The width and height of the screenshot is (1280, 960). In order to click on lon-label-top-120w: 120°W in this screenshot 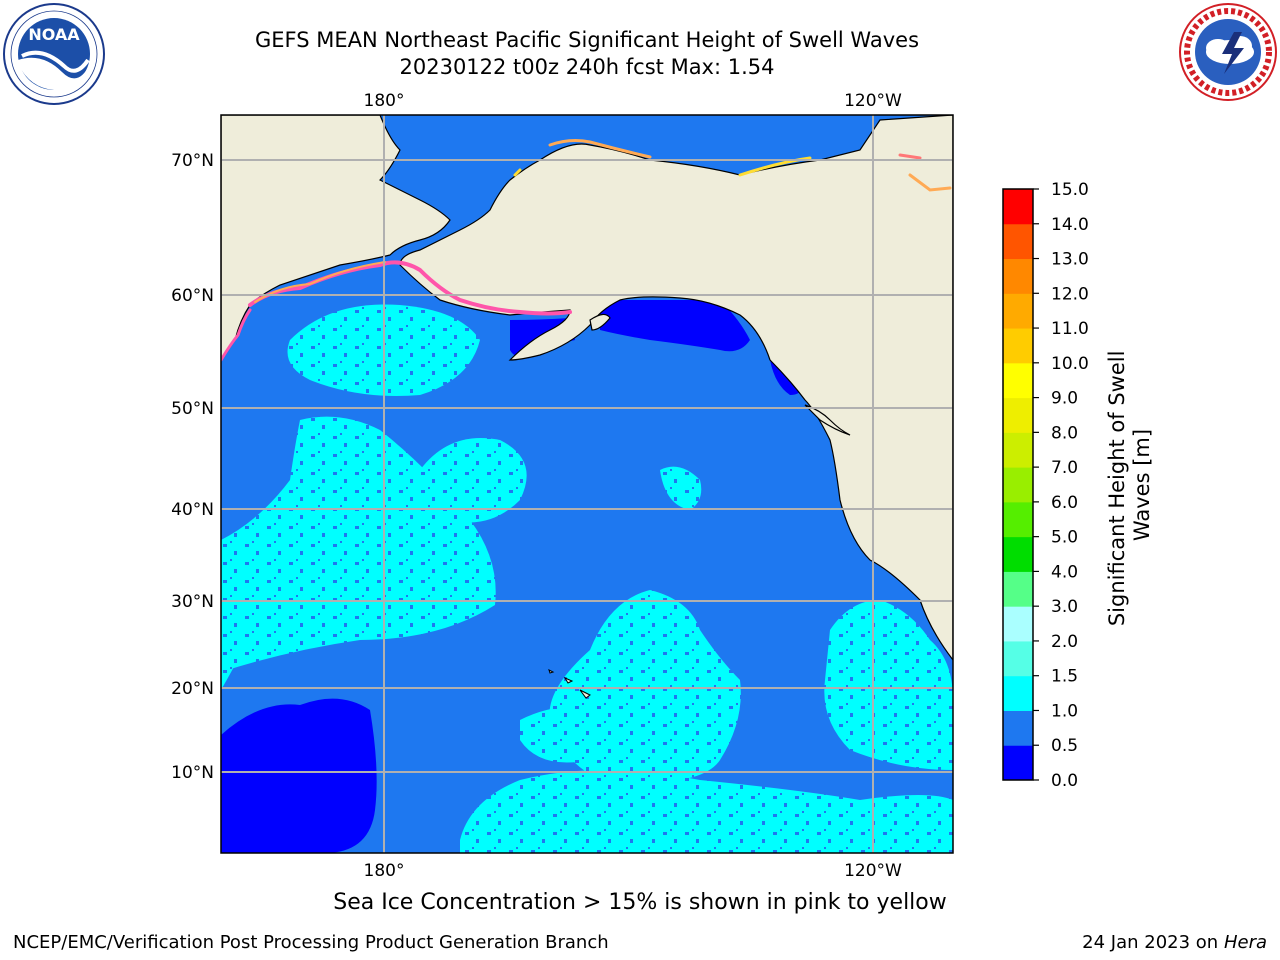, I will do `click(873, 101)`.